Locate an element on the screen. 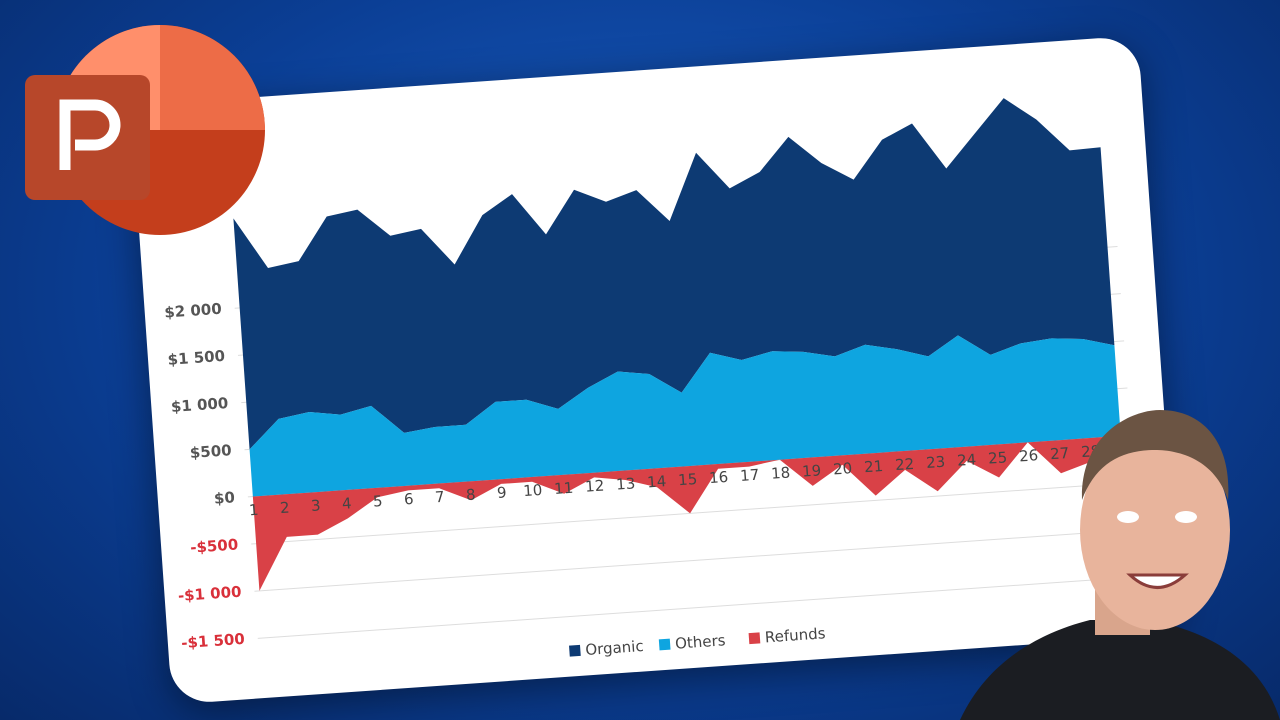 The image size is (1280, 720). x-tick-label: 17 is located at coordinates (750, 475).